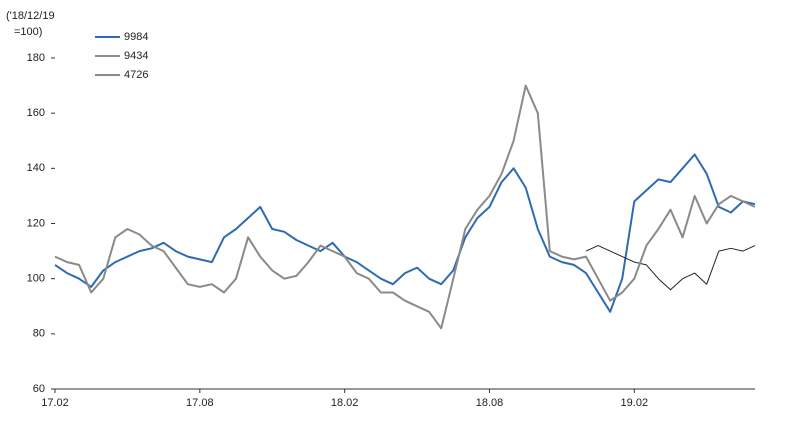  Describe the element at coordinates (30, 16) in the screenshot. I see `y-axis-label: ('18/12/19` at that location.